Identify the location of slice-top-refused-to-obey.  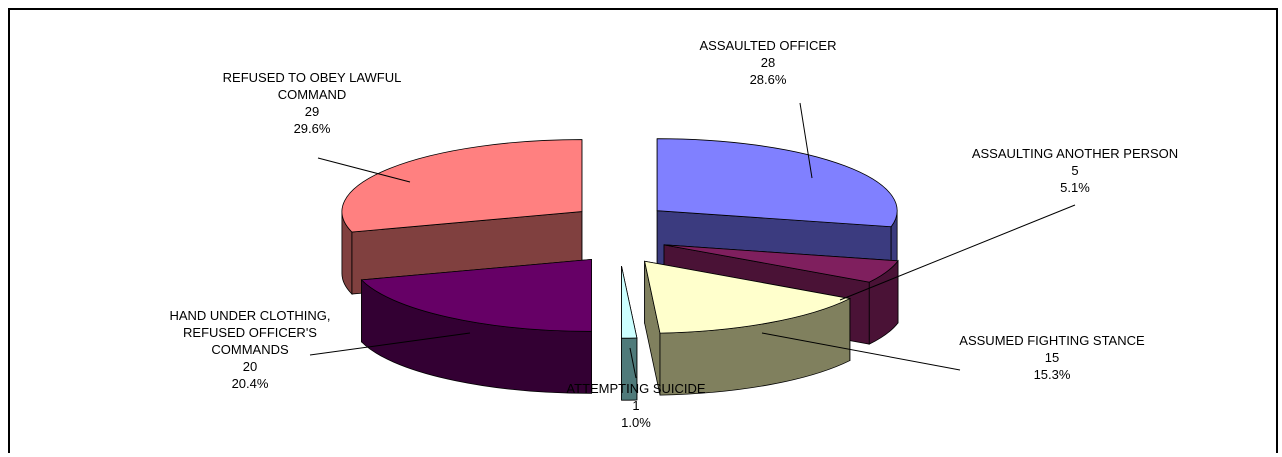
(462, 186).